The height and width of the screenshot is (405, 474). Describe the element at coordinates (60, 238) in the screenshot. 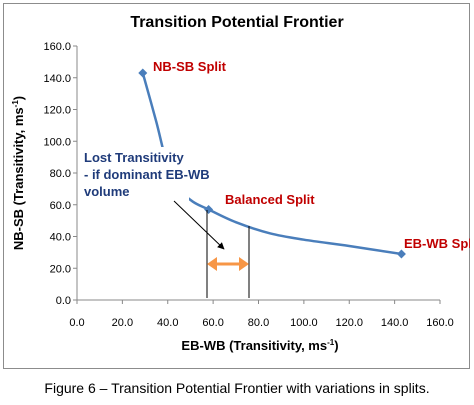

I see `y-tick-label: 40.0` at that location.